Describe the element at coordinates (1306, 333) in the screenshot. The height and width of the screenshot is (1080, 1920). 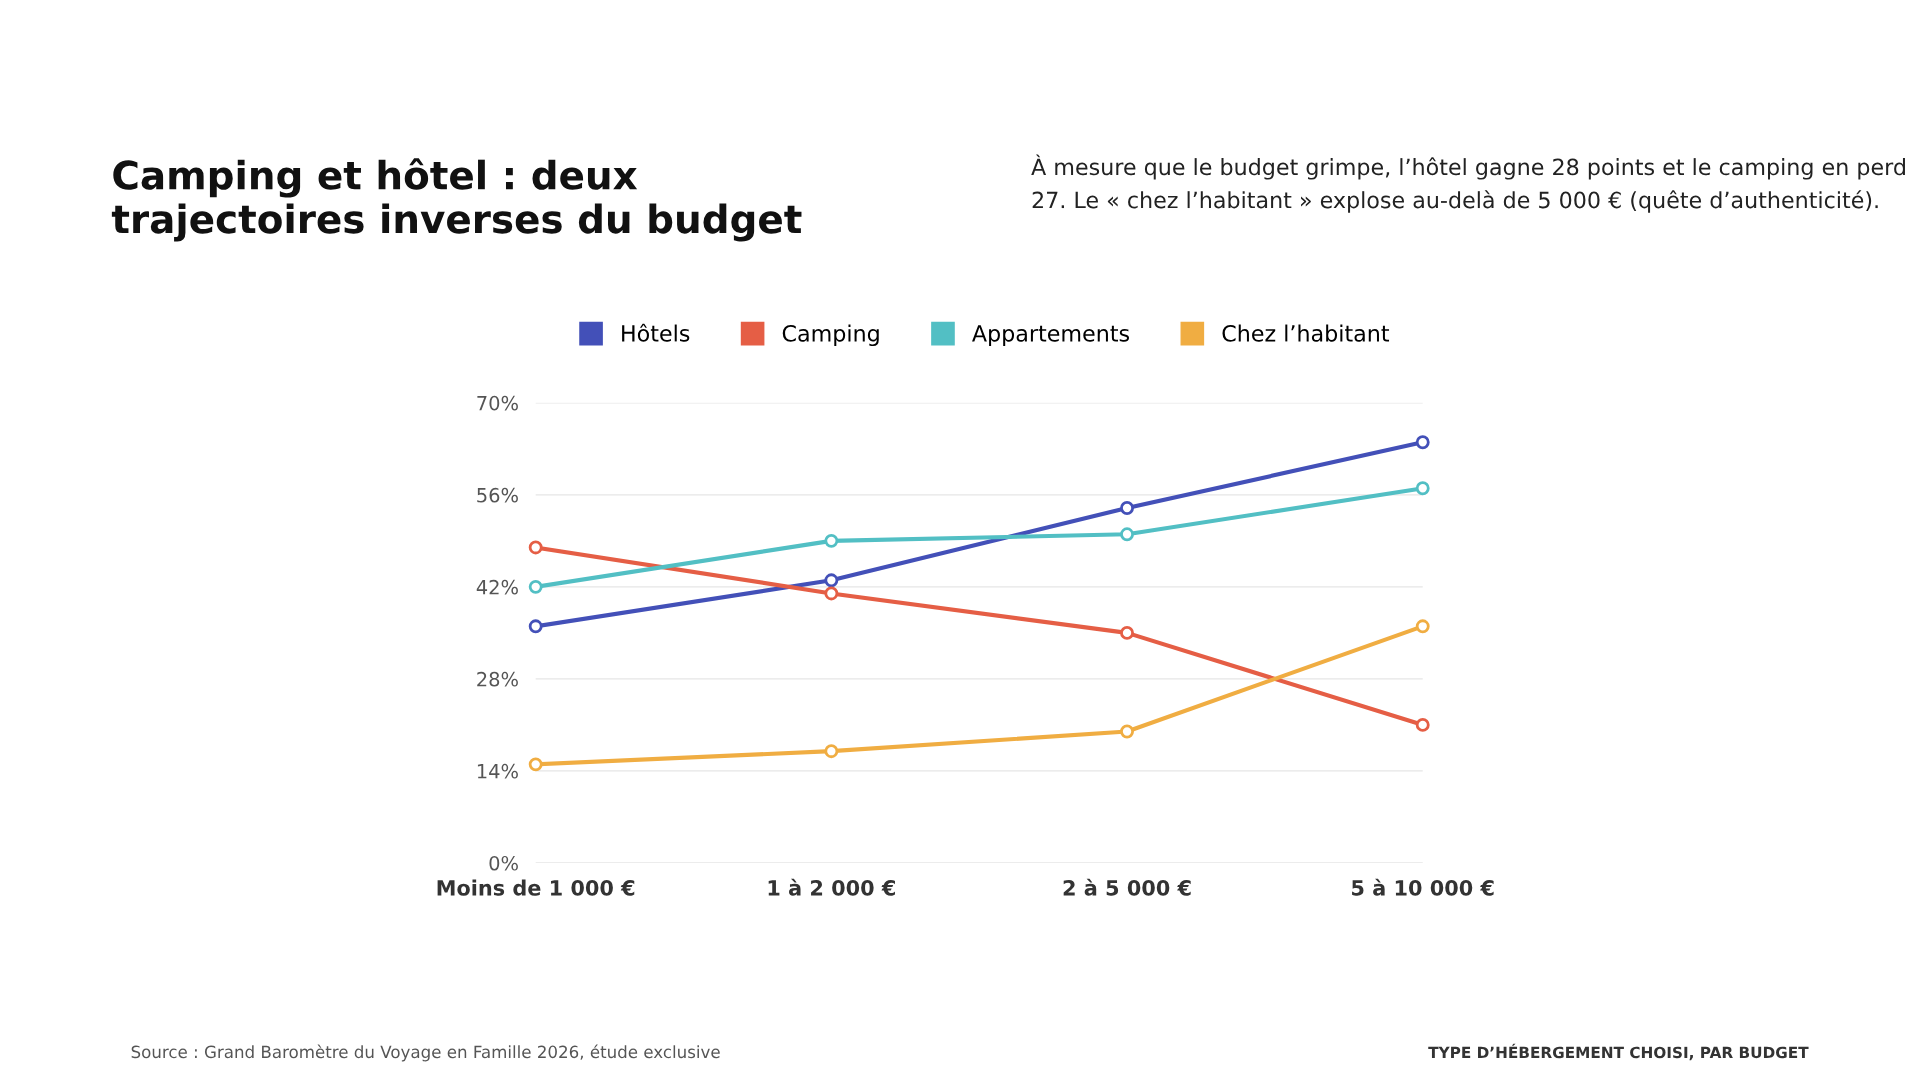
I see `legend-label: Chez l’habitant` at that location.